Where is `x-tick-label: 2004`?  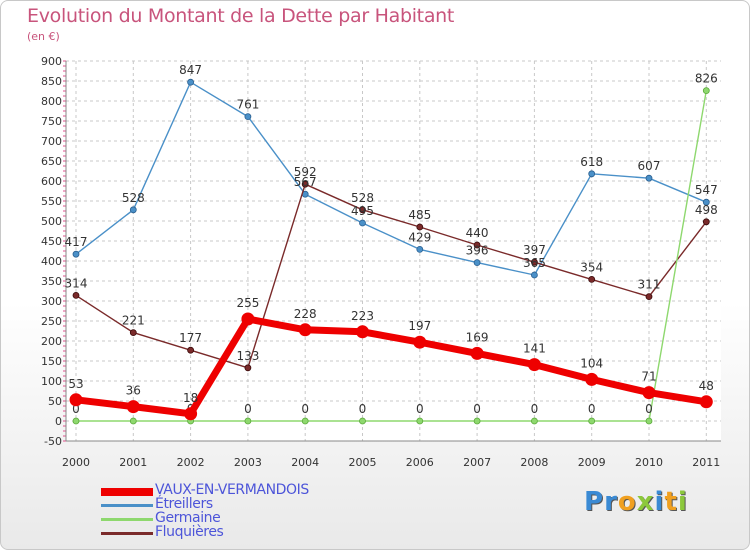
x-tick-label: 2004 is located at coordinates (305, 462).